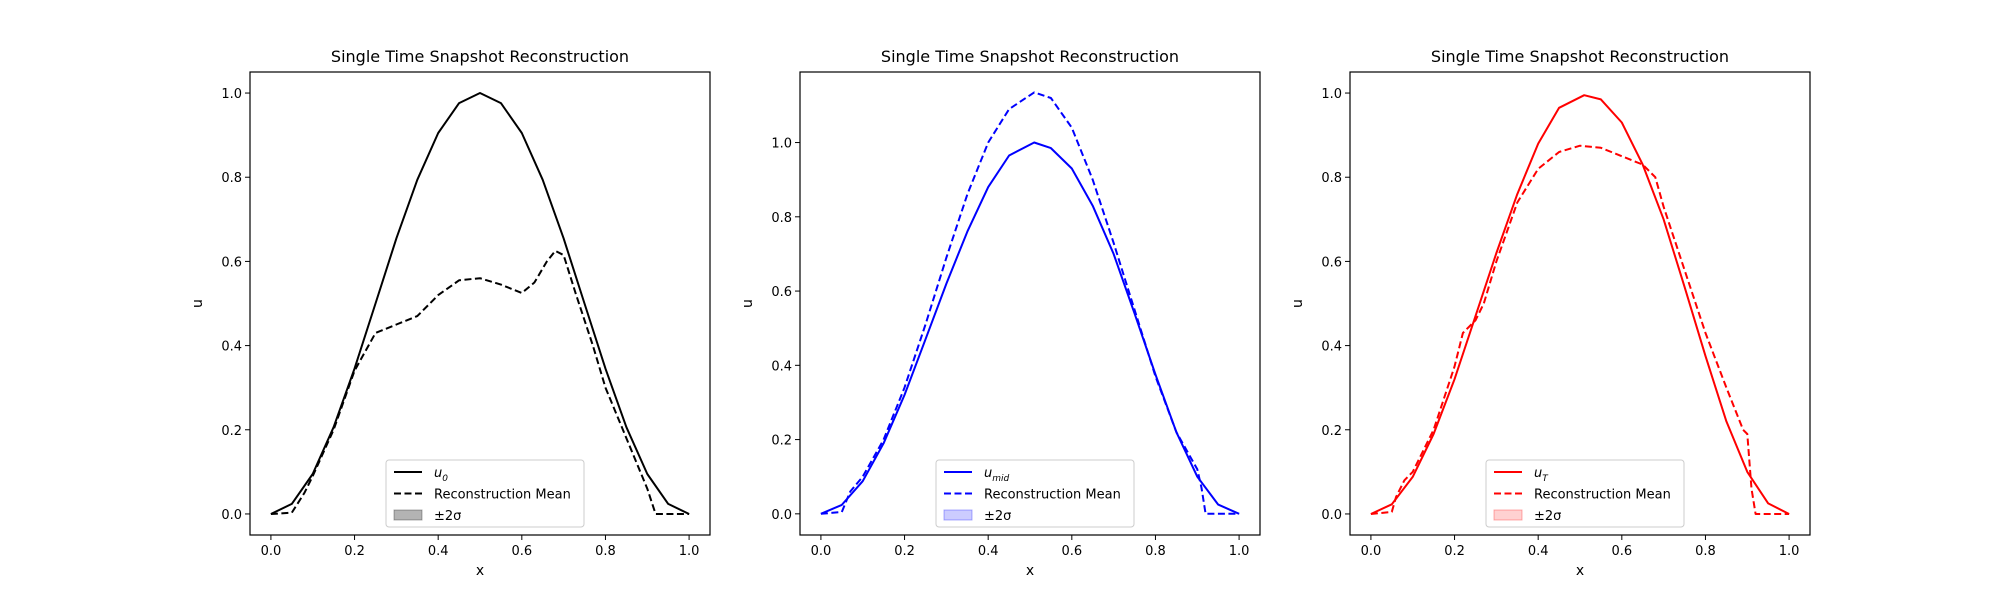 This screenshot has height=600, width=2000. What do you see at coordinates (1000, 479) in the screenshot?
I see `legend-label-subscript: mid` at bounding box center [1000, 479].